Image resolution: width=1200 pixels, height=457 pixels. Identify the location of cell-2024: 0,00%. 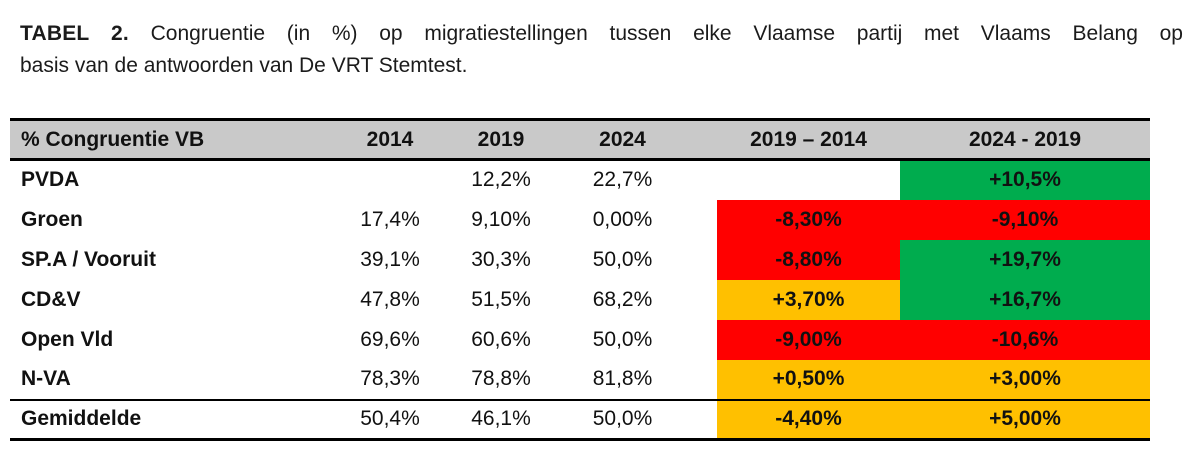
(622, 219).